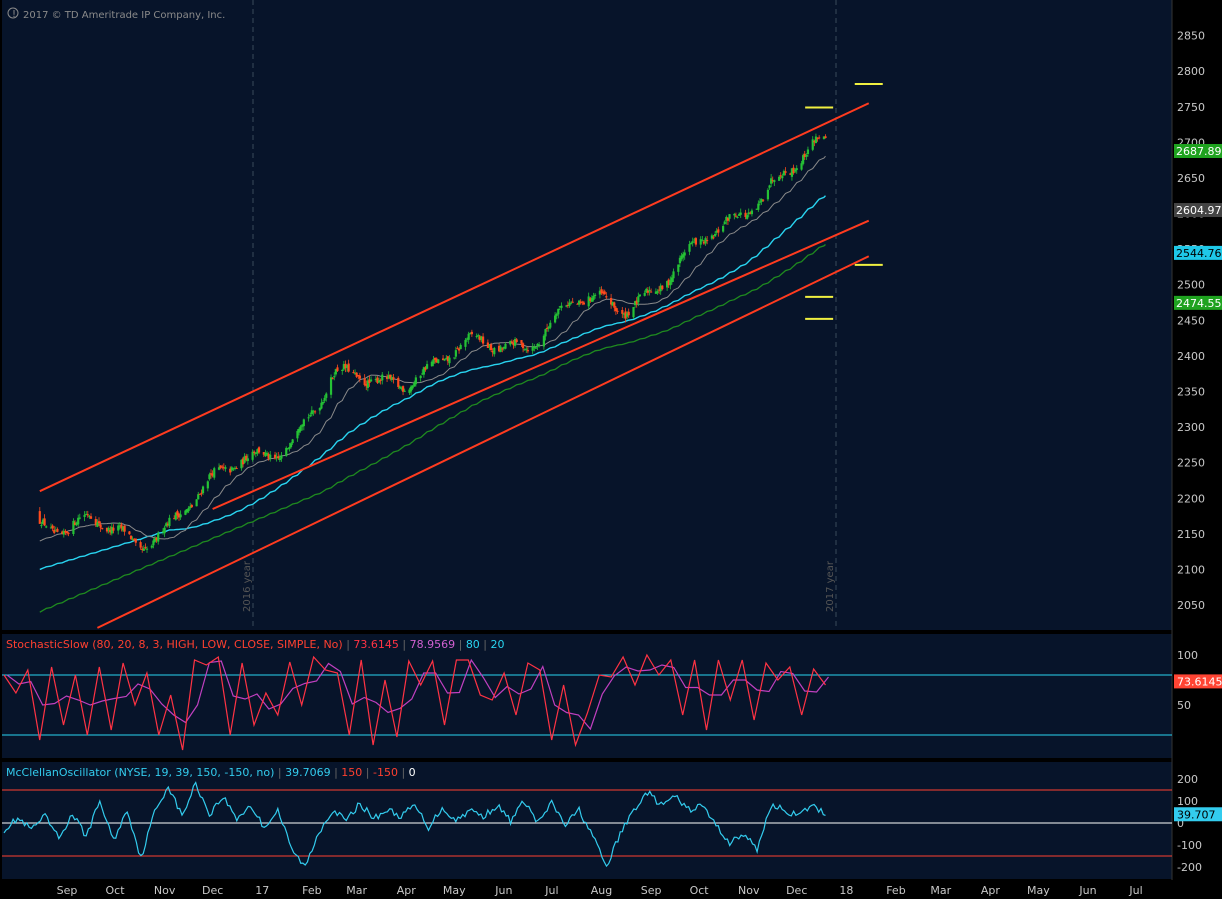 The width and height of the screenshot is (1222, 899). Describe the element at coordinates (412, 772) in the screenshot. I see `study-value: 0` at that location.